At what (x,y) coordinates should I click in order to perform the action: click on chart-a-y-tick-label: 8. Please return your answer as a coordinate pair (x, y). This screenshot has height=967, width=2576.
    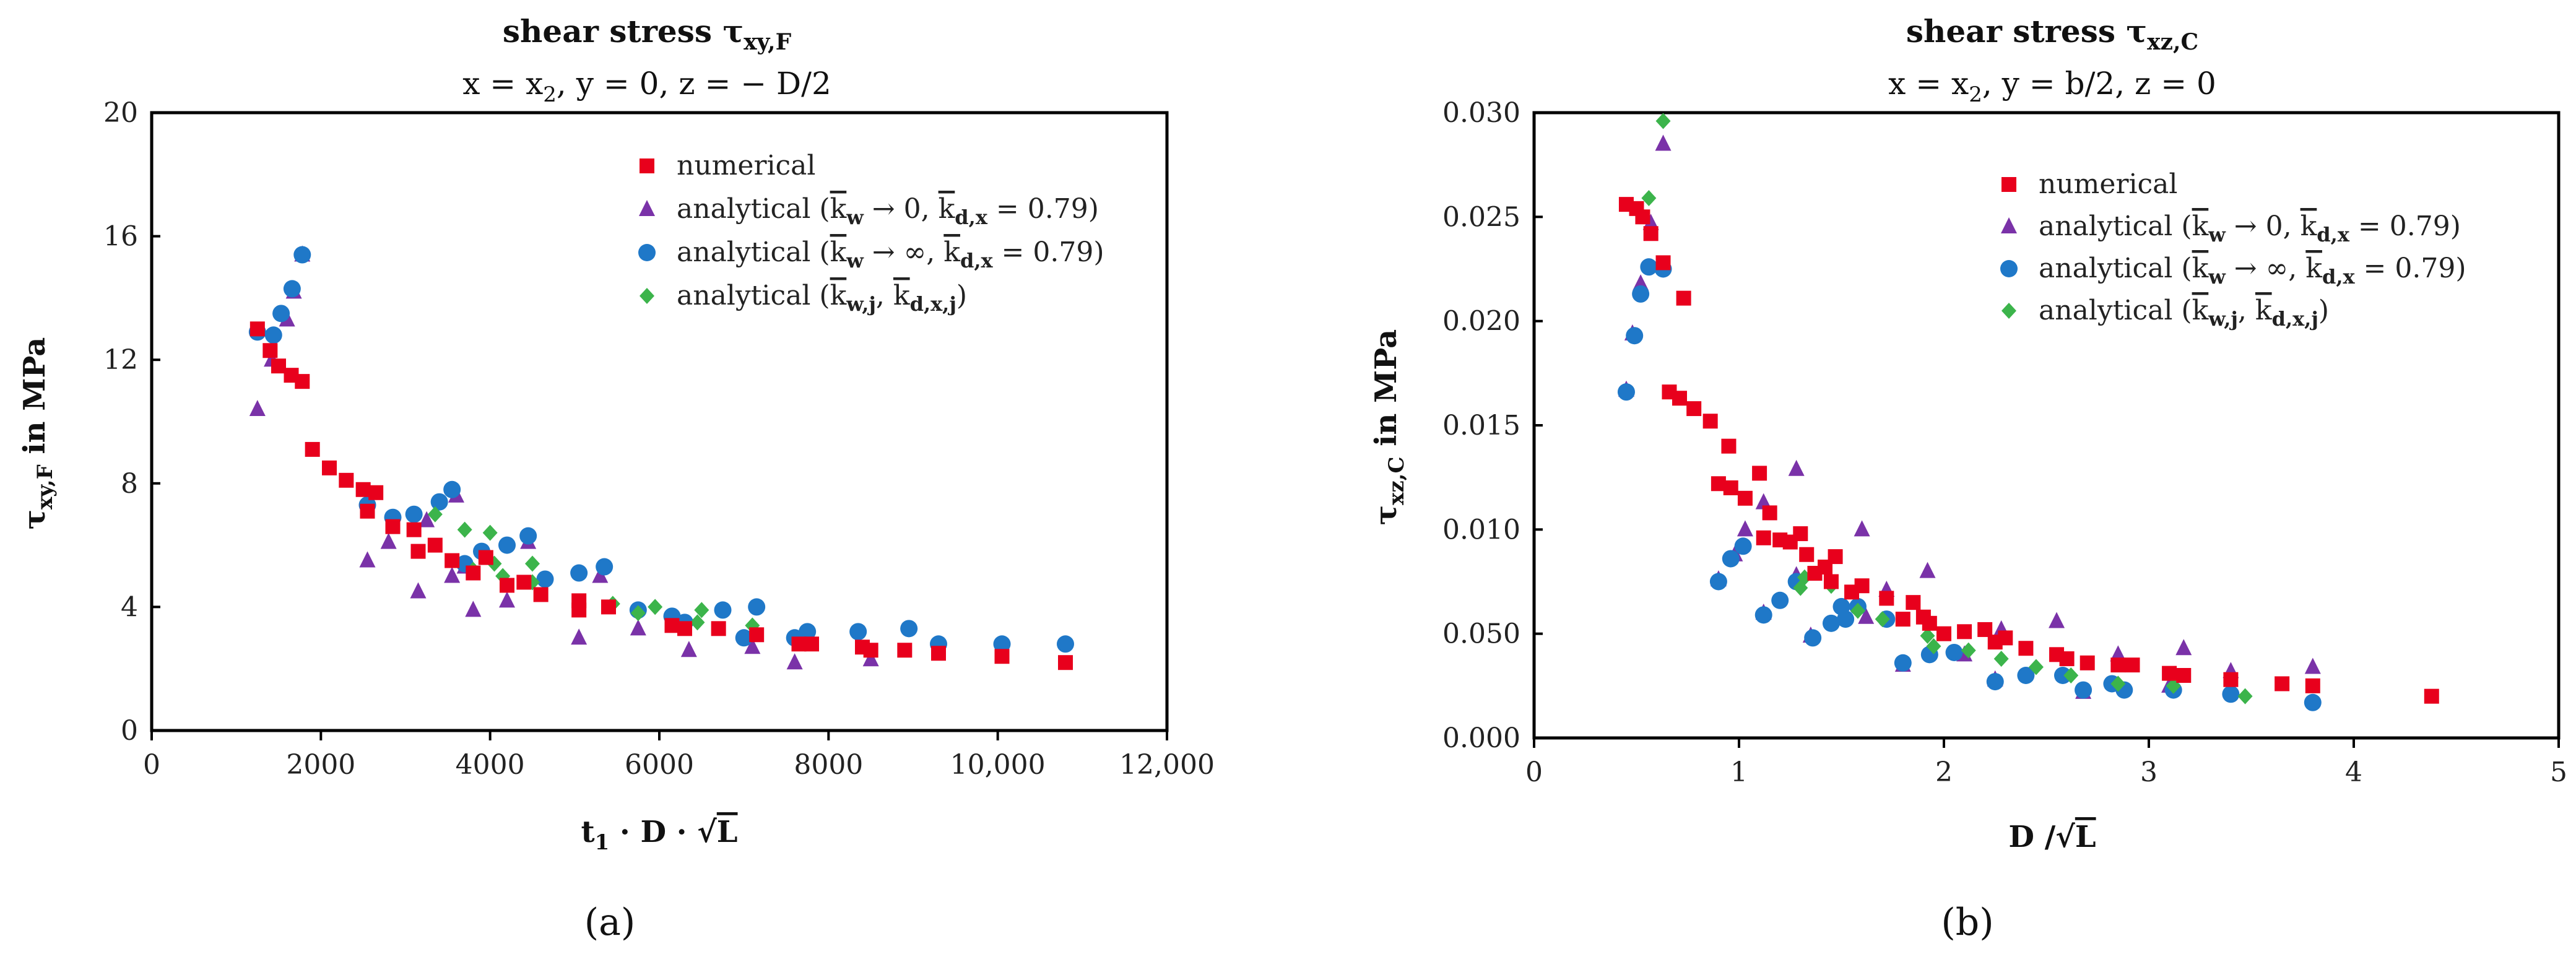
    Looking at the image, I should click on (129, 484).